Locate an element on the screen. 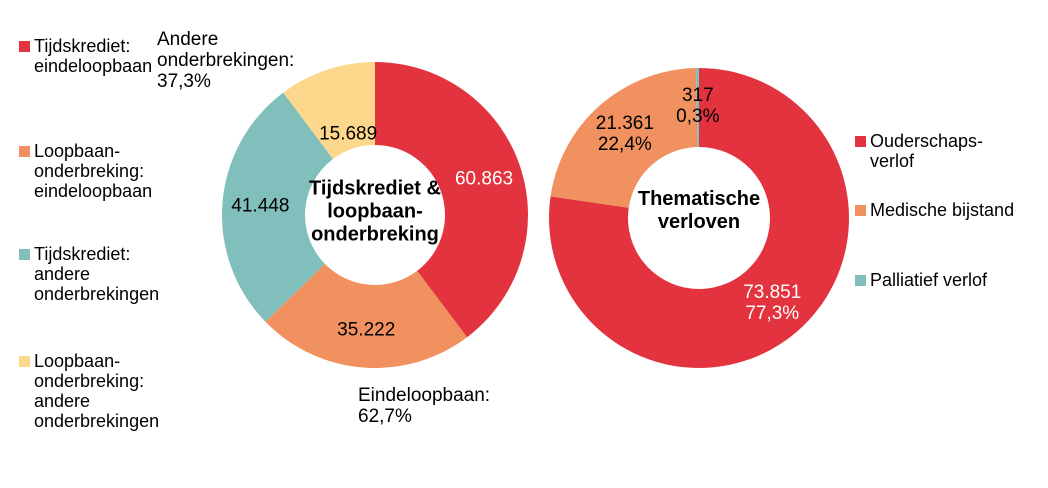 The width and height of the screenshot is (1048, 488). slice-value-label: 73.851 77,3% is located at coordinates (772, 302).